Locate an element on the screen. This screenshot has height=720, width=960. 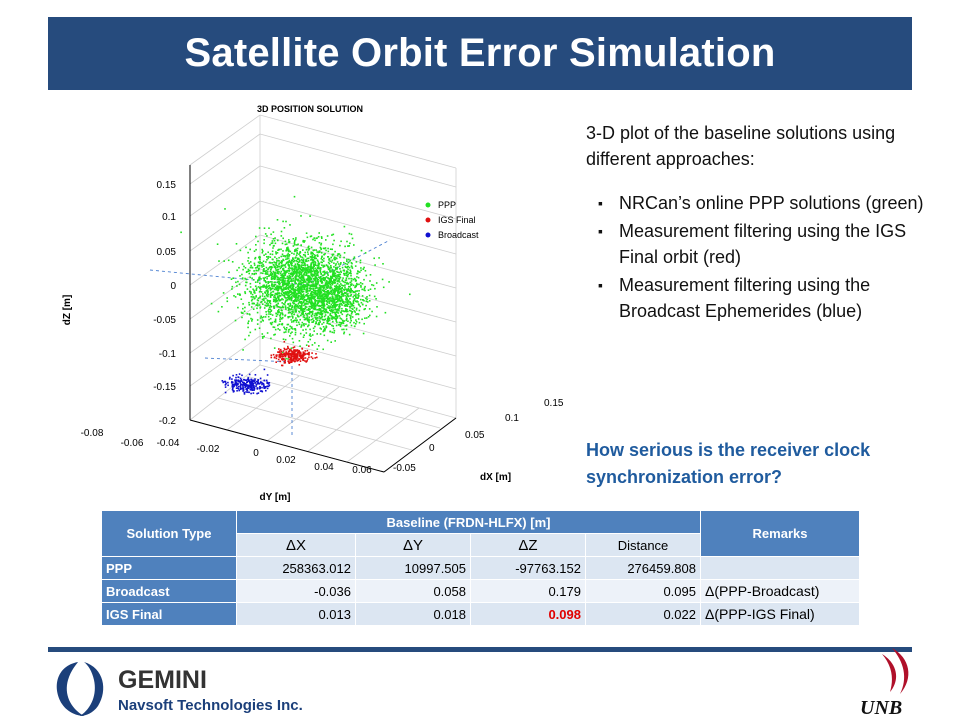
header-remarks: Remarks is located at coordinates (780, 533).